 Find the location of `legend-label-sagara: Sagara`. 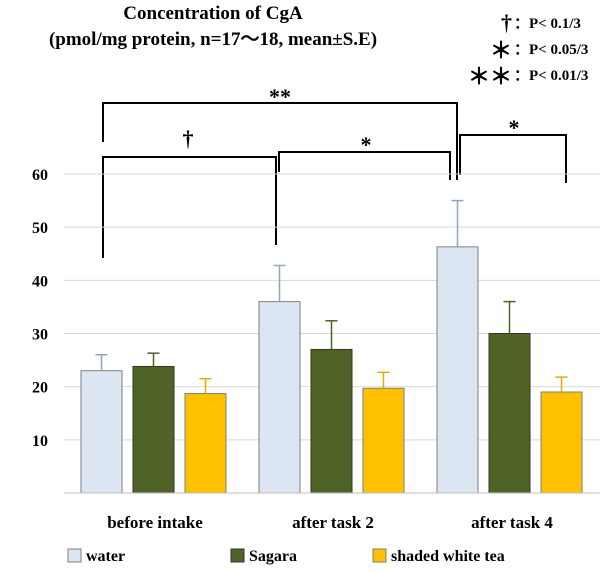

legend-label-sagara: Sagara is located at coordinates (273, 556).